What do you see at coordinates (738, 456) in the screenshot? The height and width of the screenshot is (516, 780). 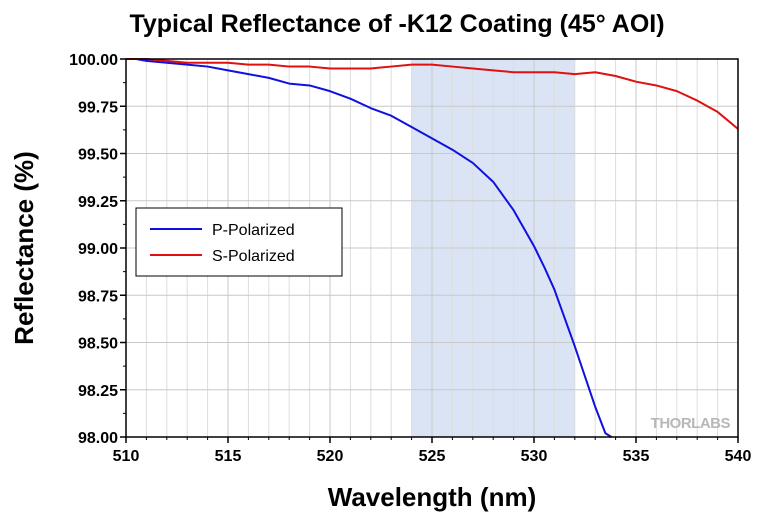 I see `x-tick-label: 540` at bounding box center [738, 456].